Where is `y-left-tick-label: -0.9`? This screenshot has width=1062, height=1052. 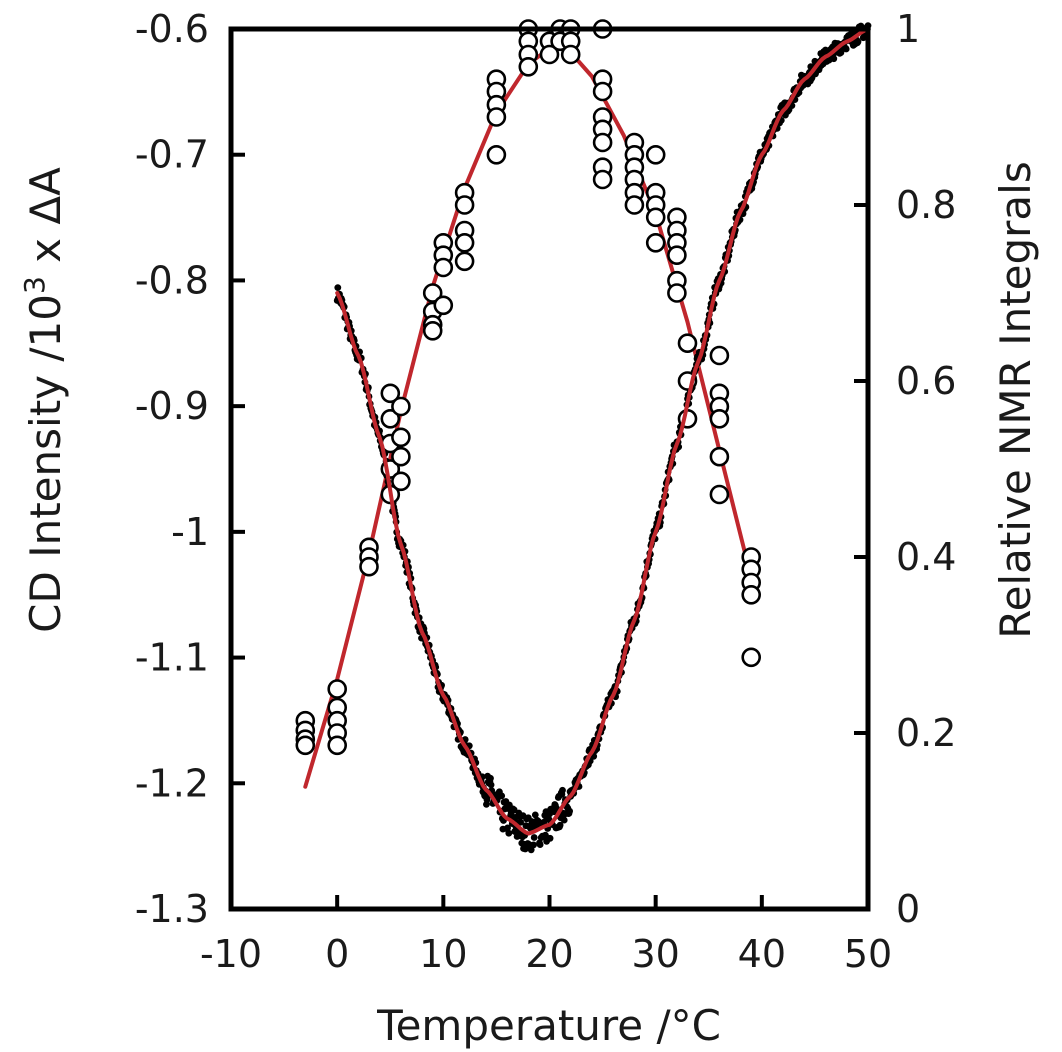
y-left-tick-label: -0.9 is located at coordinates (172, 406).